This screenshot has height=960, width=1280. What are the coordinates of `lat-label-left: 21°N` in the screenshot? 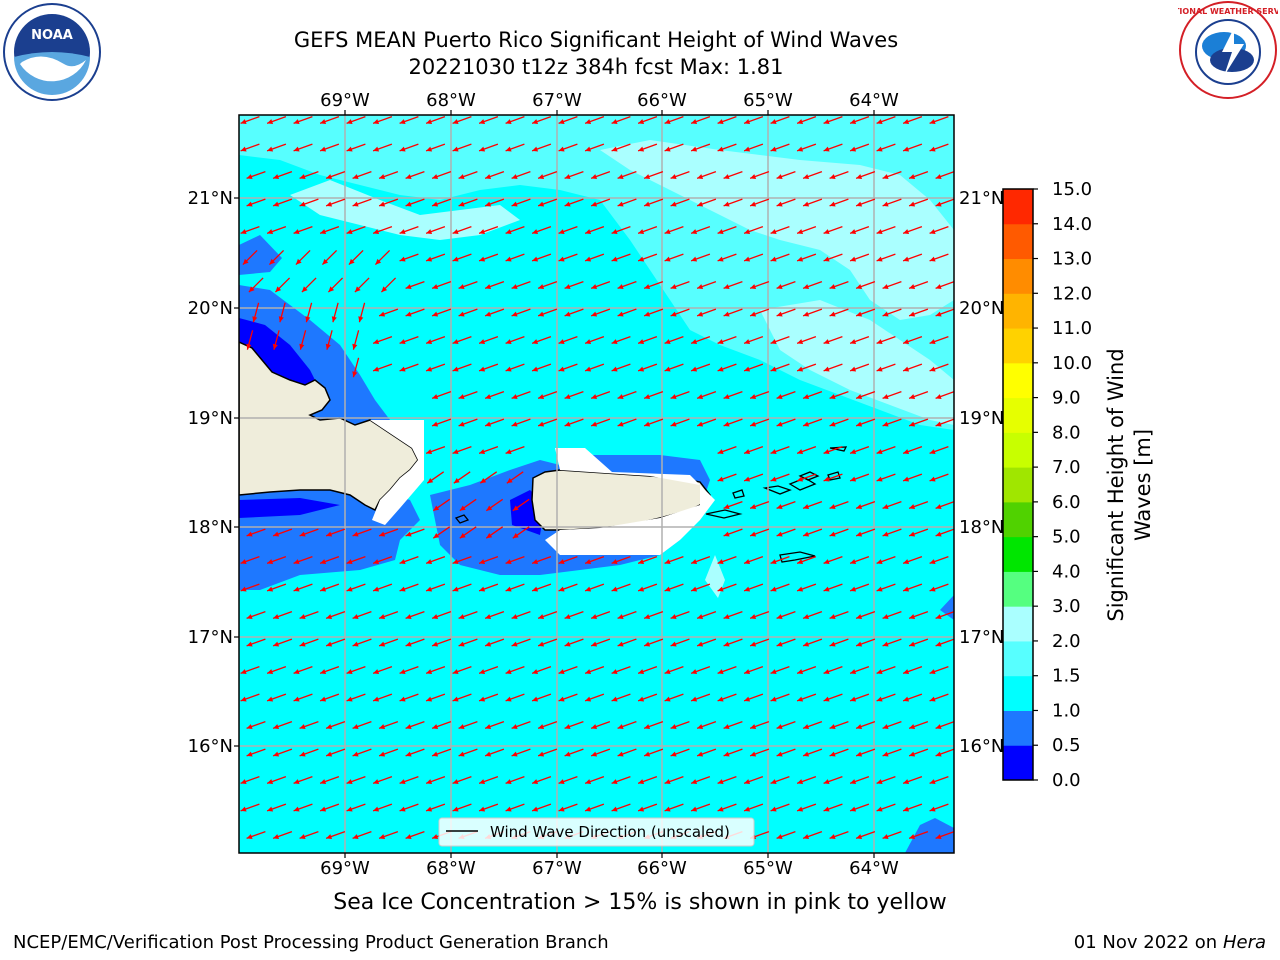 It's located at (210, 198).